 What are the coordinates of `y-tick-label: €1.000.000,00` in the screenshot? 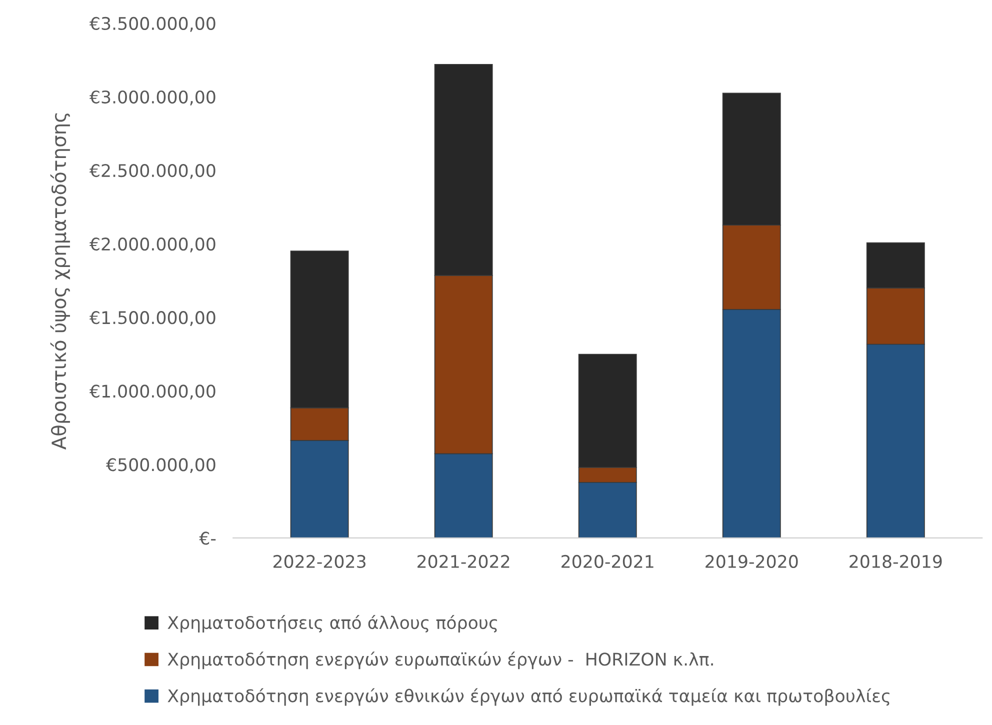 It's located at (152, 392).